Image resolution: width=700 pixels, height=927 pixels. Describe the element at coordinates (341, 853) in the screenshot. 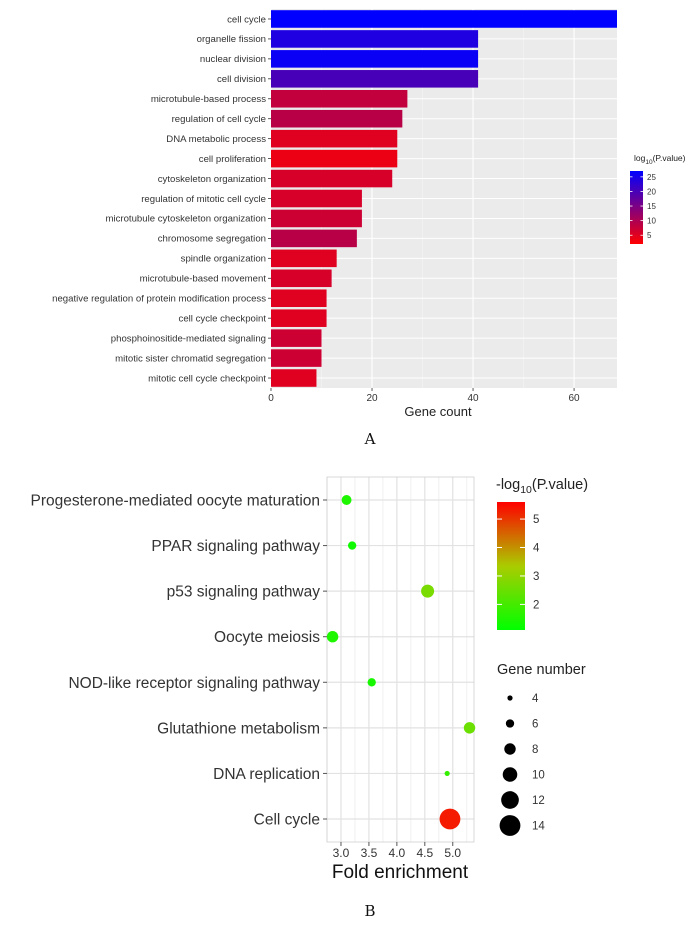

I see `x-tick-label: 3.0` at that location.